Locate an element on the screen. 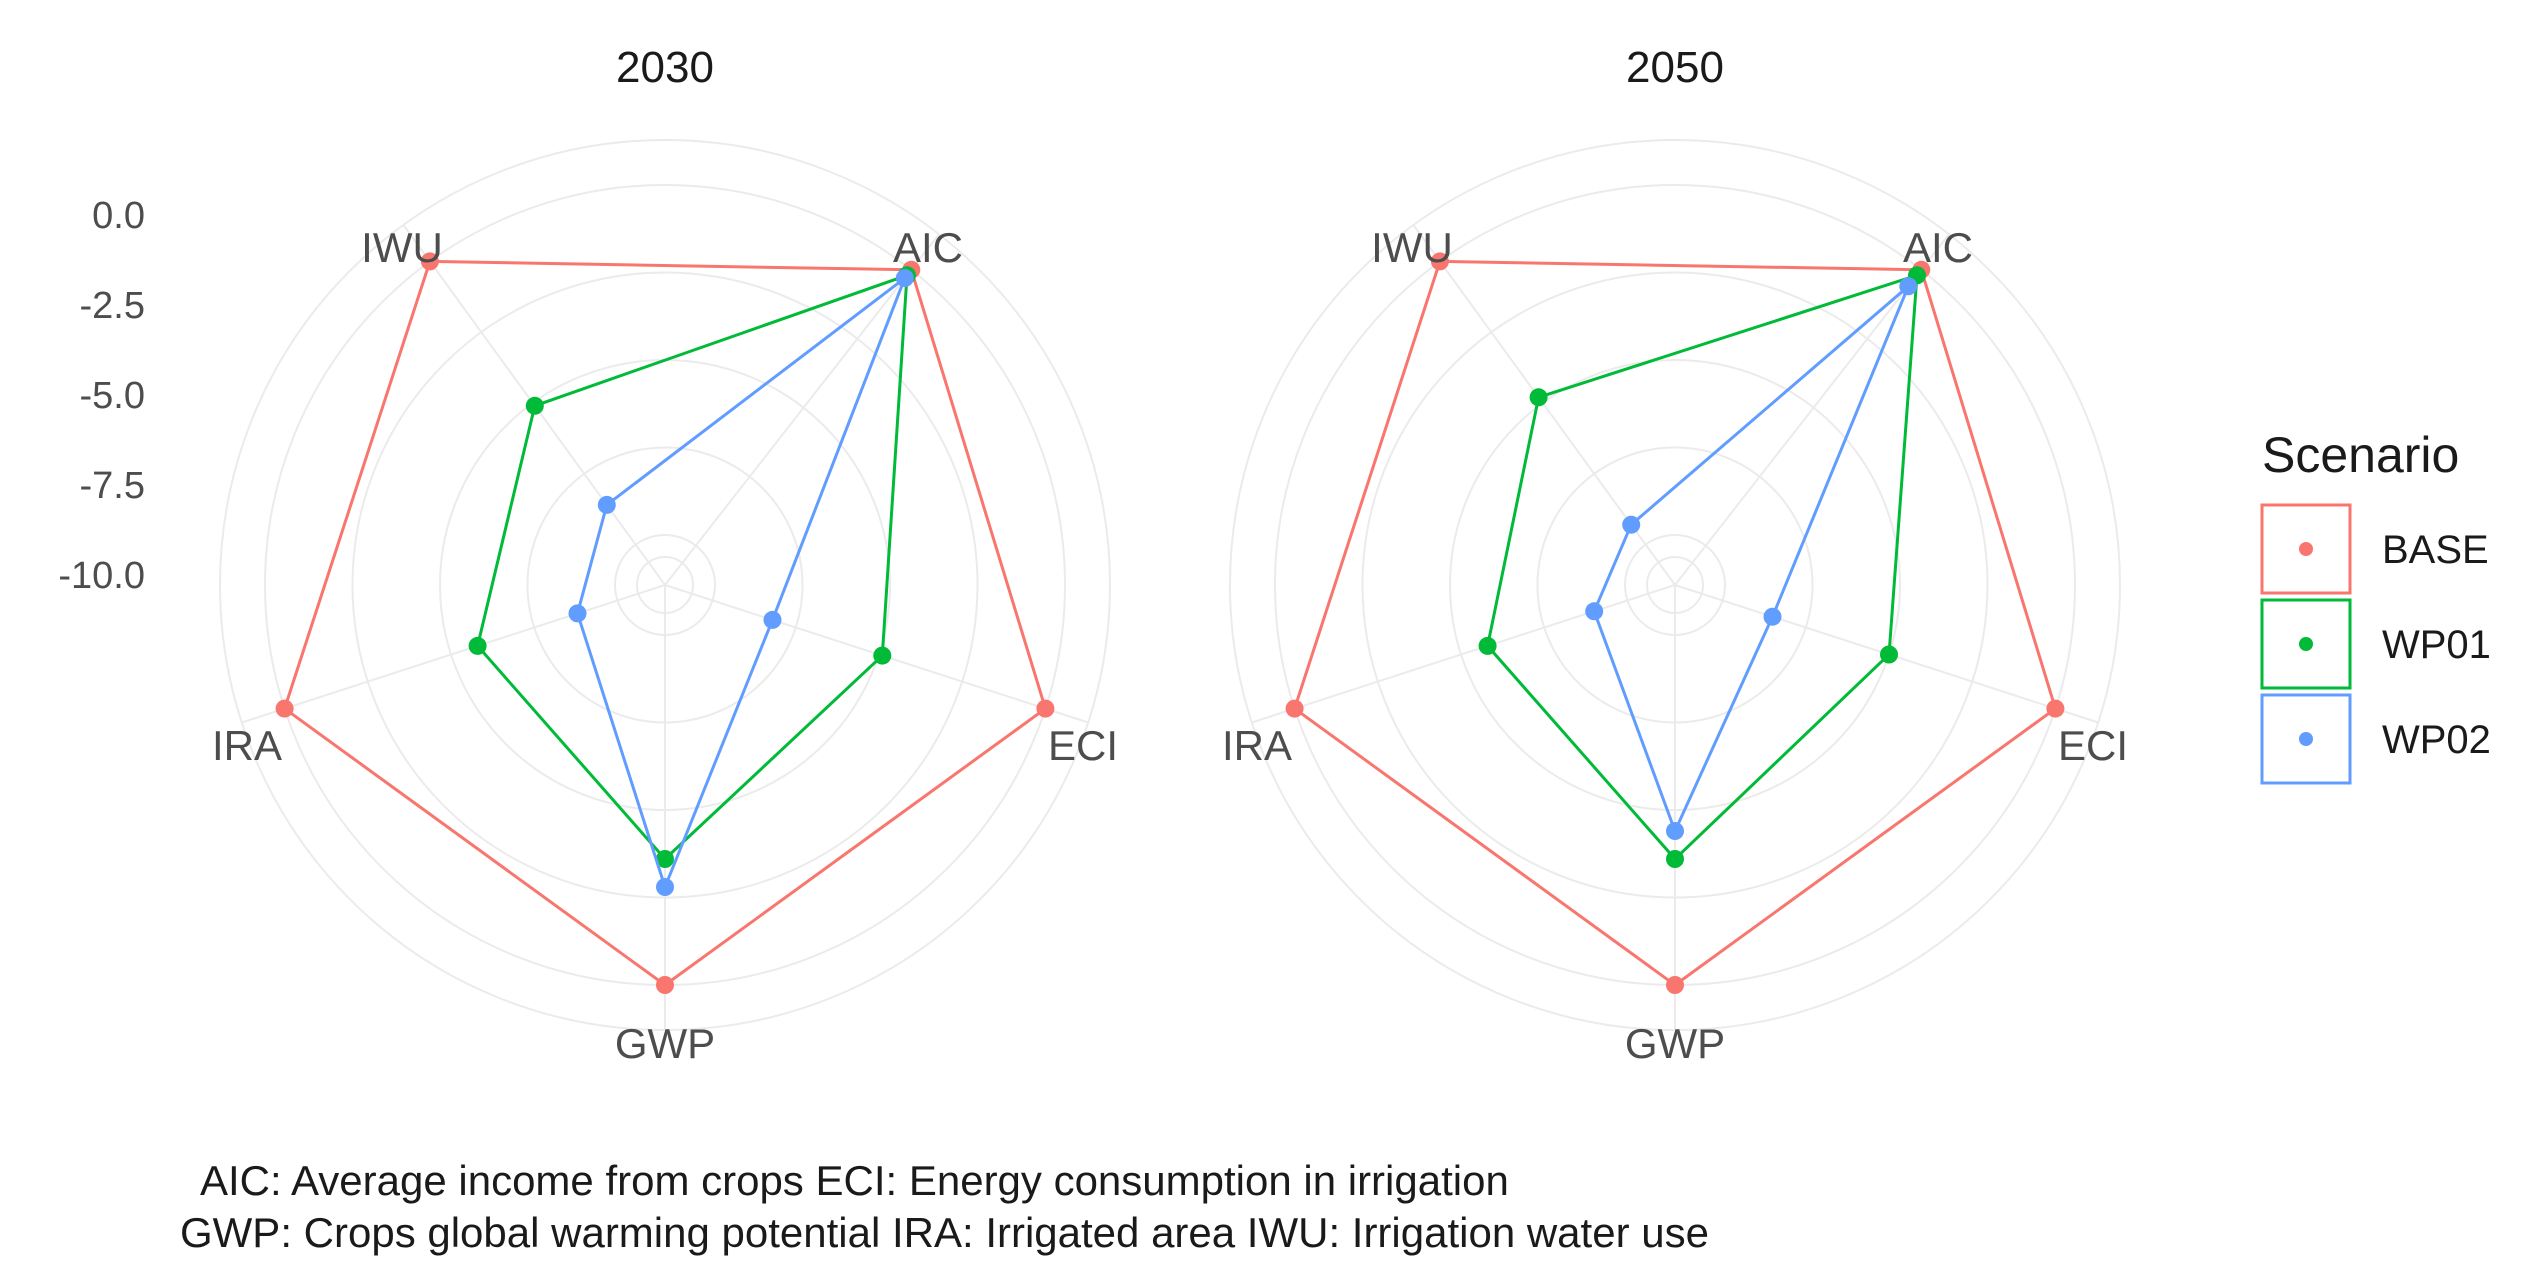  radial-tick-labels: 0.0 -2.5 -5.0 -7.5 -10.0 is located at coordinates (101, 396).